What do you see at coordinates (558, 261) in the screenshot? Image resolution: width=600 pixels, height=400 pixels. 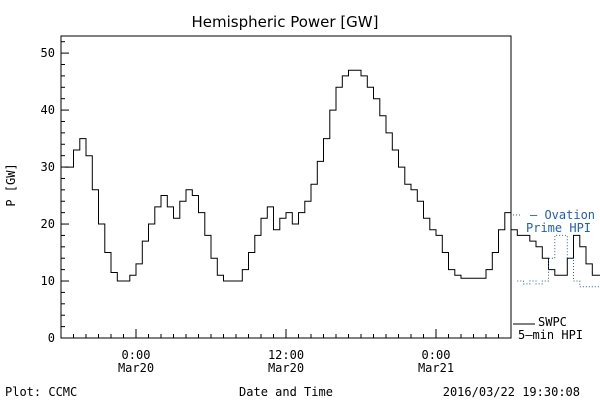 I see `series-ovation-line` at bounding box center [558, 261].